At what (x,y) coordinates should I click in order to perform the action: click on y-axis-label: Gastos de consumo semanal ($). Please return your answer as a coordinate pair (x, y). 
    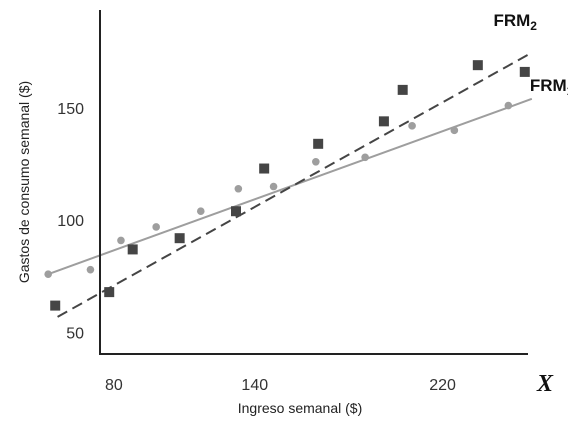
    Looking at the image, I should click on (24, 182).